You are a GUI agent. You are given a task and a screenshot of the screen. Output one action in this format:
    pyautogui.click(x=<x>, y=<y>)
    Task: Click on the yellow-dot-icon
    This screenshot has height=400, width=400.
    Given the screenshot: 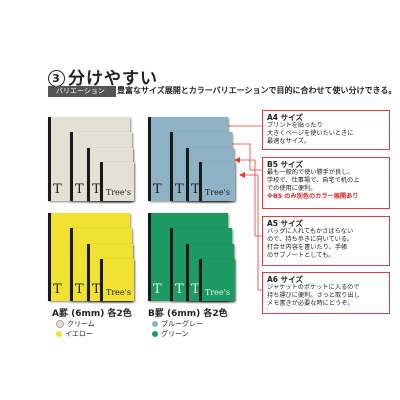 What is the action you would take?
    pyautogui.click(x=59, y=334)
    